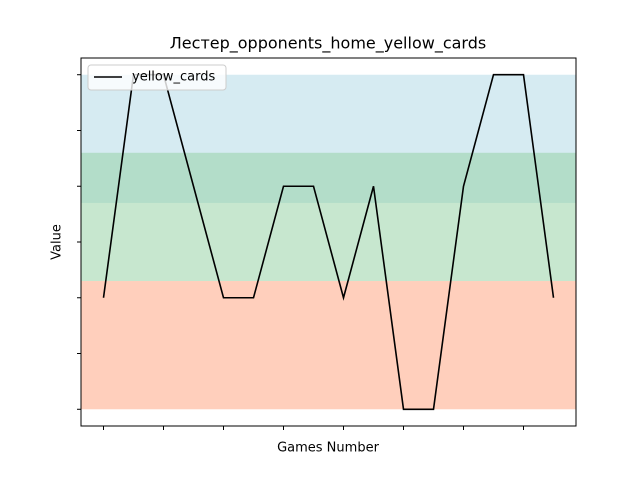 This screenshot has width=640, height=480. What do you see at coordinates (328, 448) in the screenshot?
I see `x-axis-label: Games Number` at bounding box center [328, 448].